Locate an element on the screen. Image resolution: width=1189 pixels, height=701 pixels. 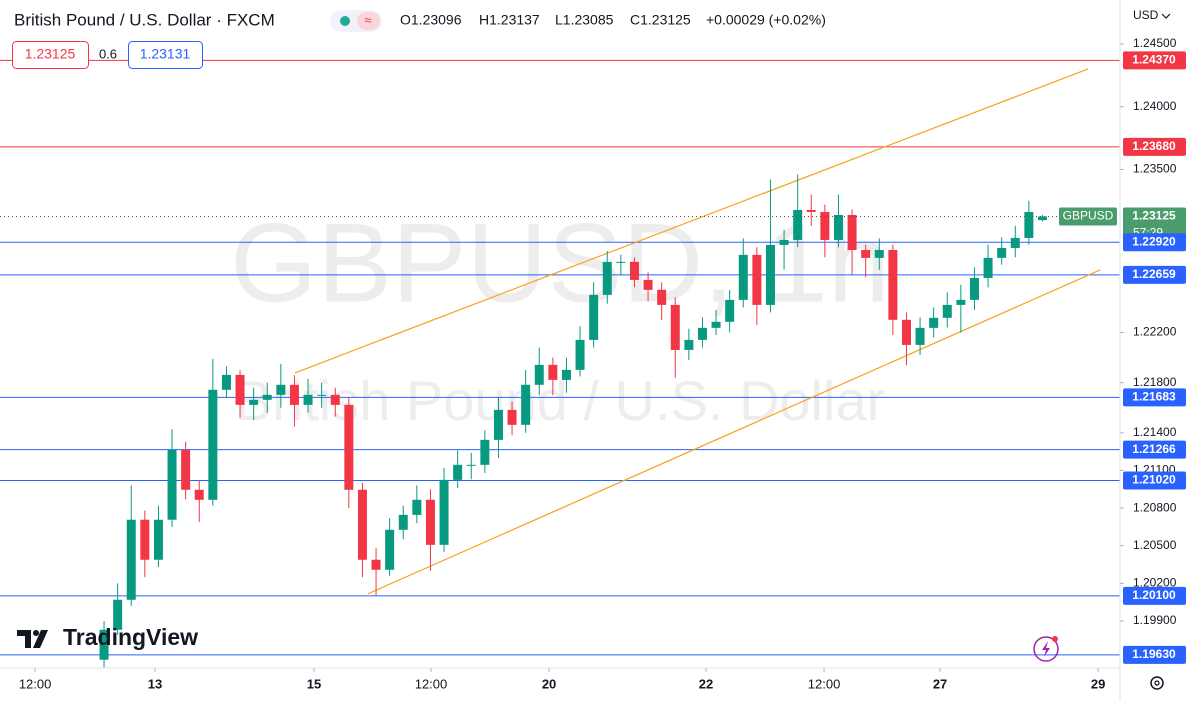
last-price-label: 1.23125 is located at coordinates (1154, 216).